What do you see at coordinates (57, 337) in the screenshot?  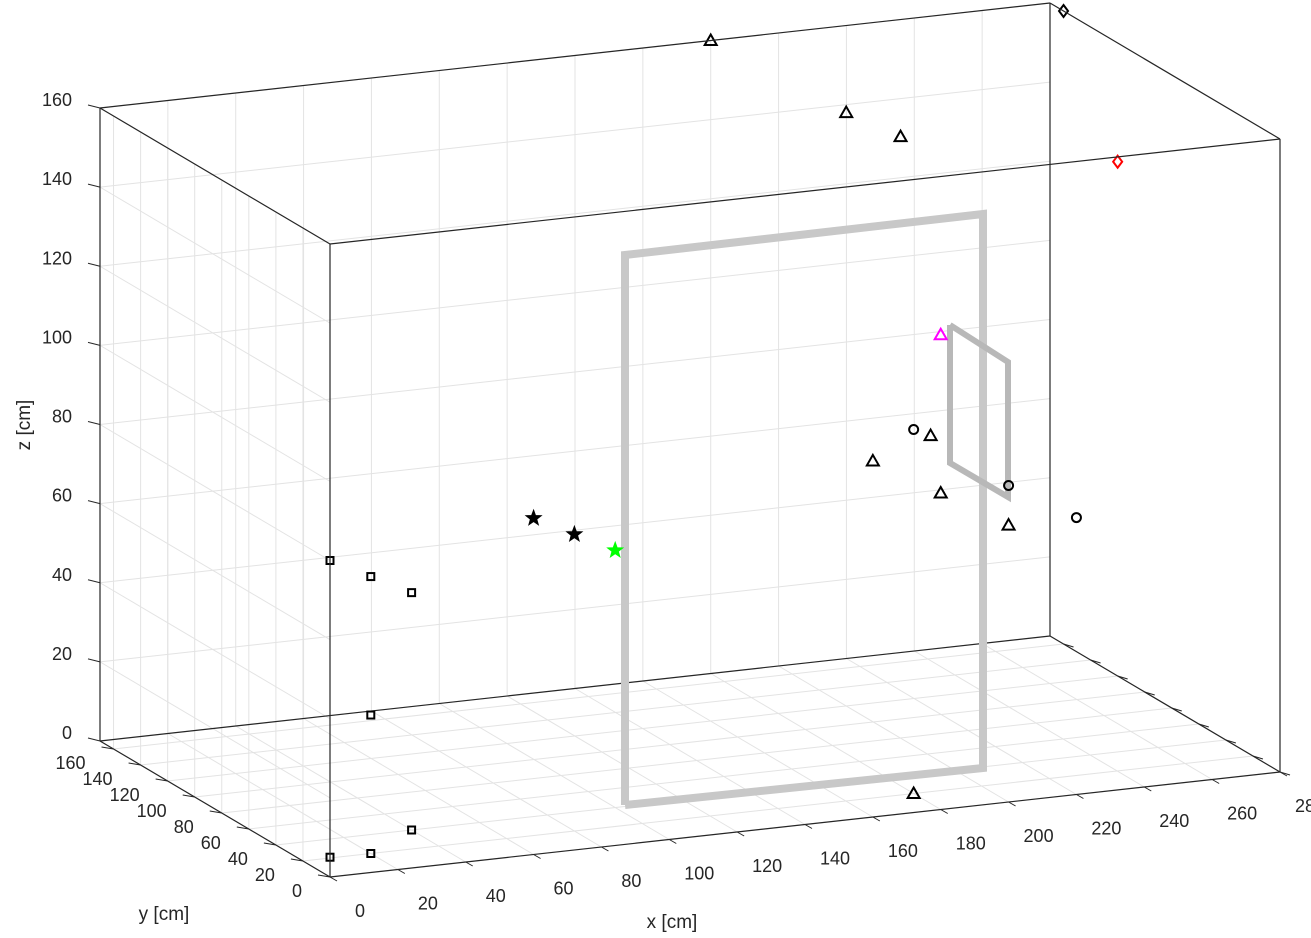 I see `z-tick-label: 100` at bounding box center [57, 337].